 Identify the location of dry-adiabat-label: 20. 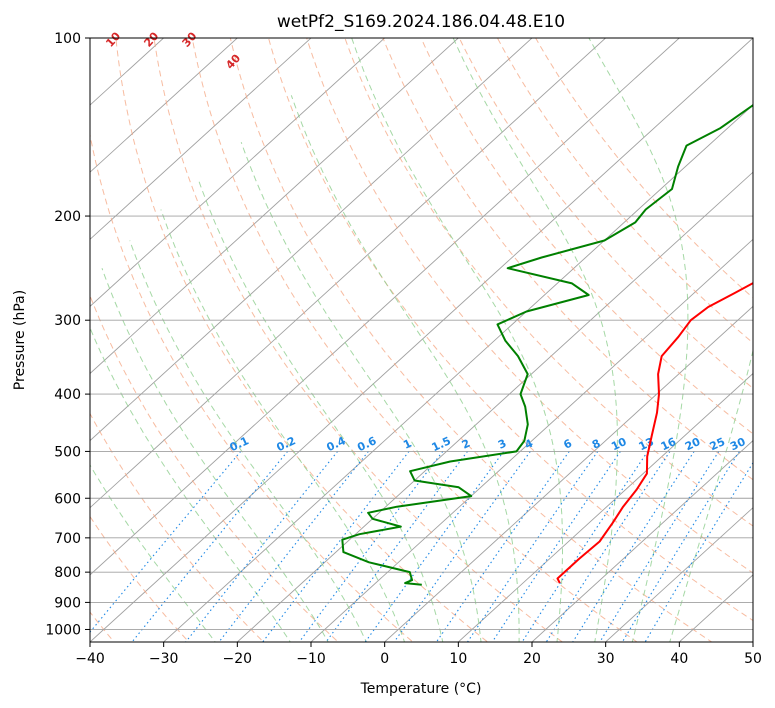
(151, 39).